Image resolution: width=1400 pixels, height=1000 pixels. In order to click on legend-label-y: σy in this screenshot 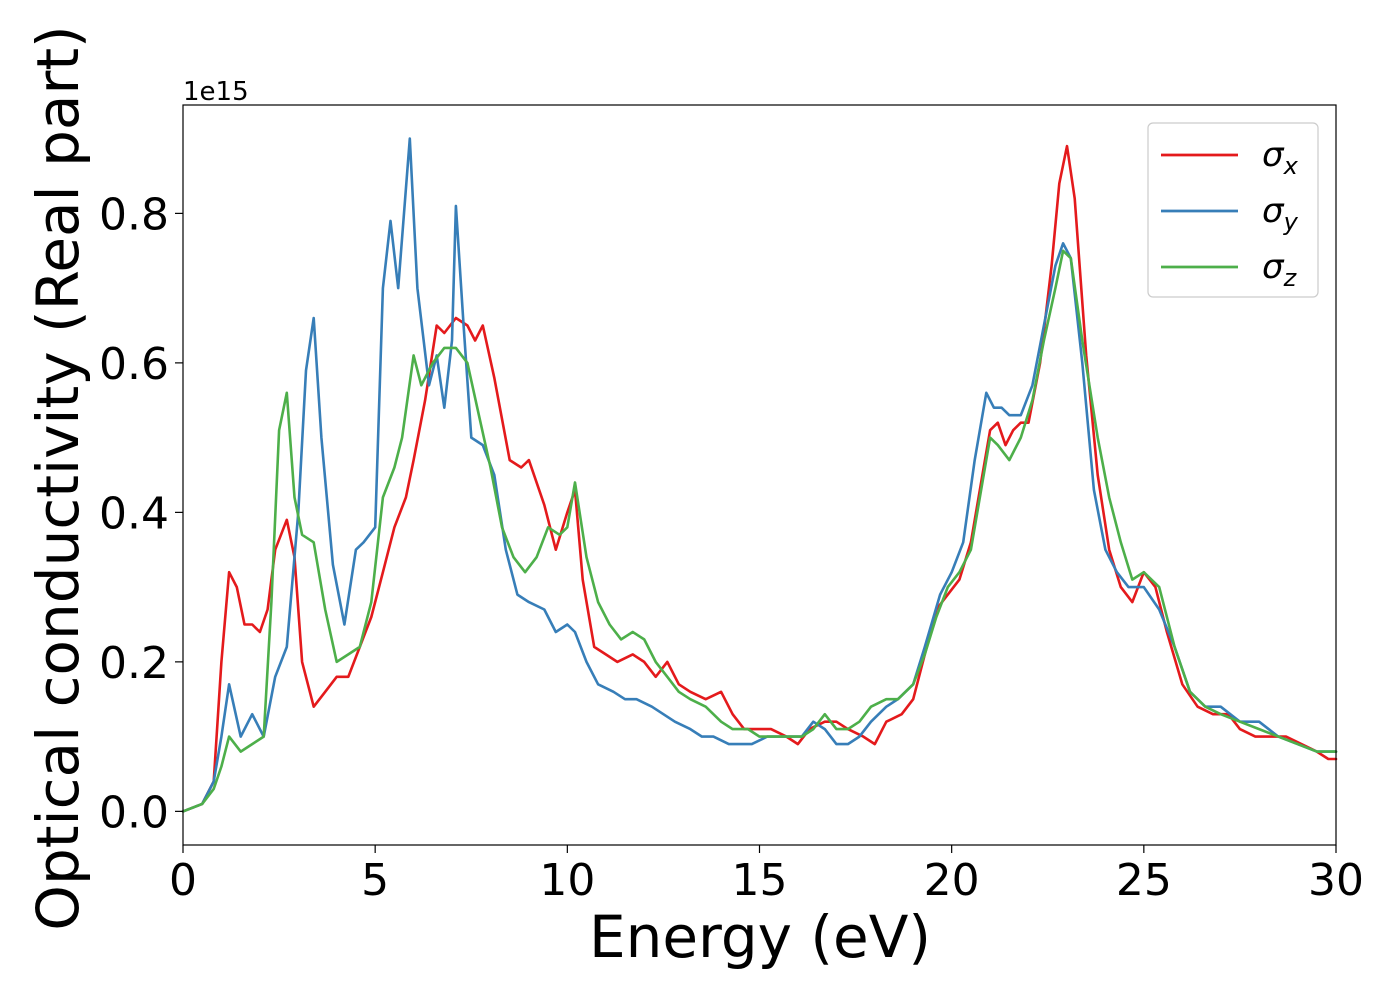, I will do `click(1280, 213)`.